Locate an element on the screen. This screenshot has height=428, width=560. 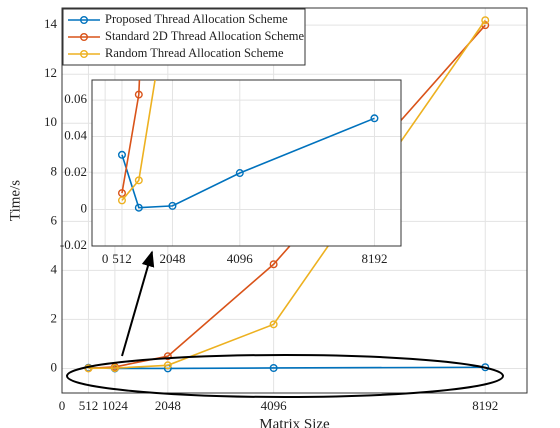
y-tick-label: 0.02 is located at coordinates (75, 171).